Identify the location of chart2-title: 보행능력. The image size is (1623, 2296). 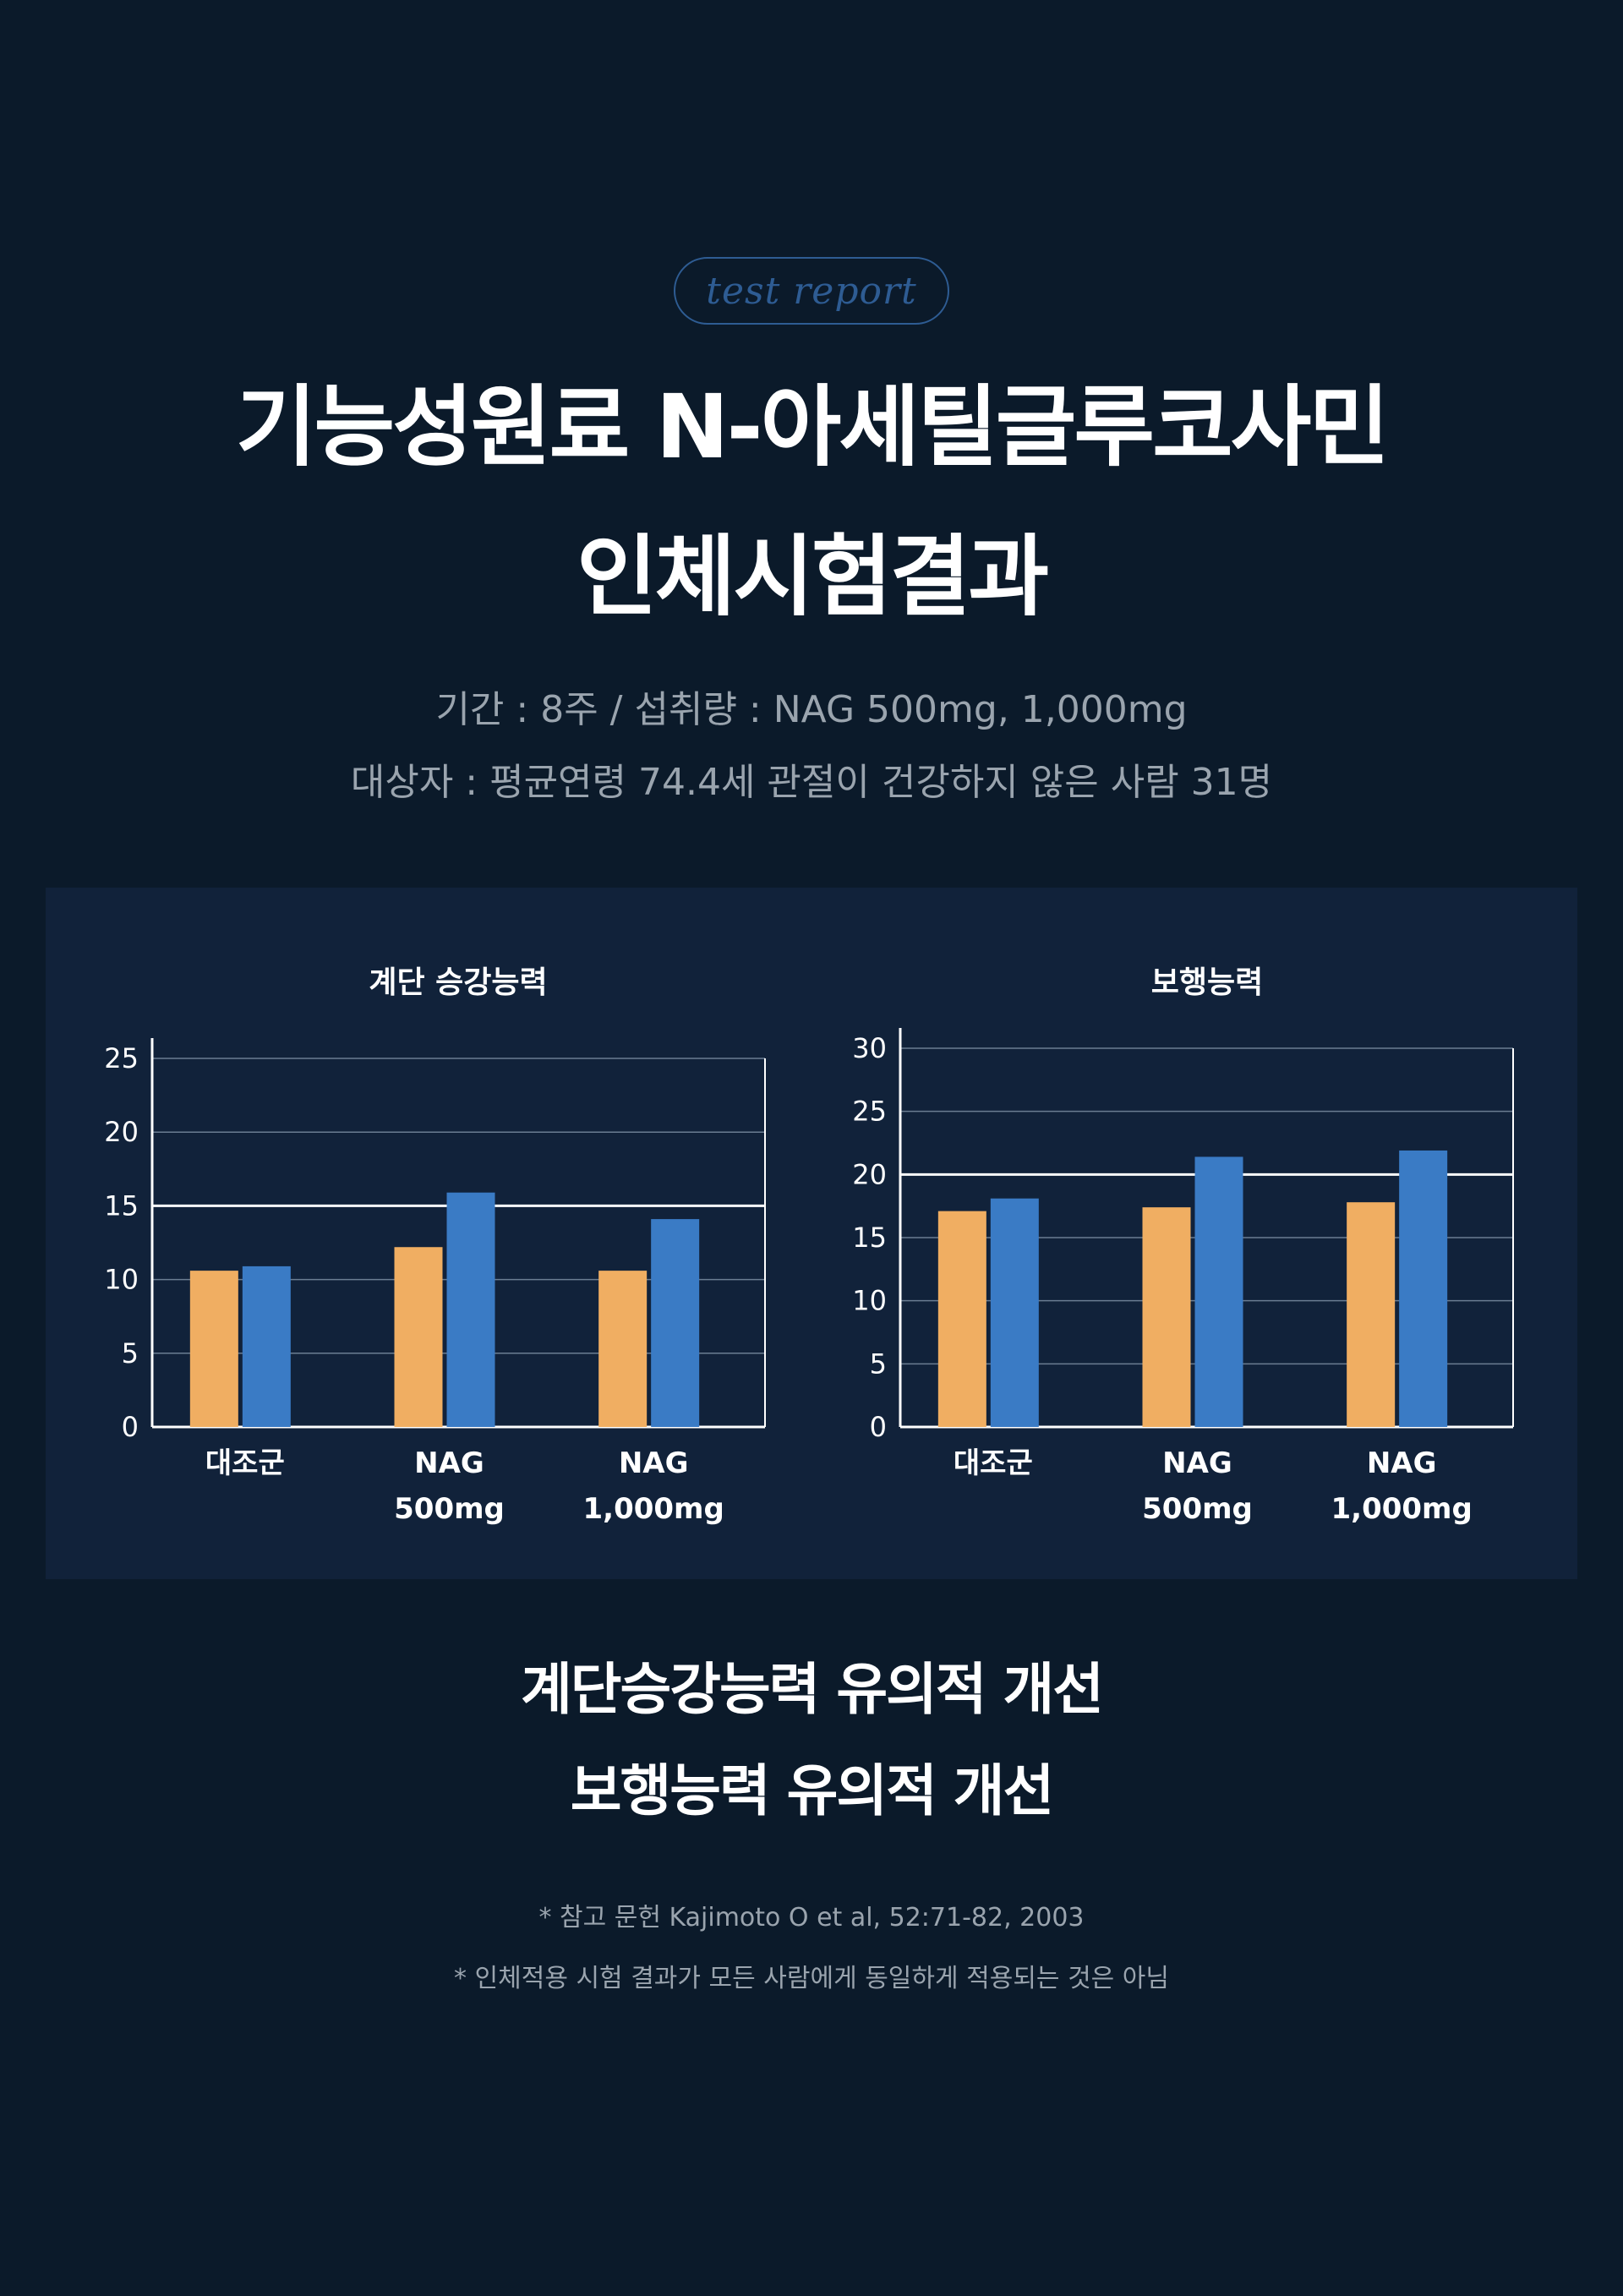
(1207, 982).